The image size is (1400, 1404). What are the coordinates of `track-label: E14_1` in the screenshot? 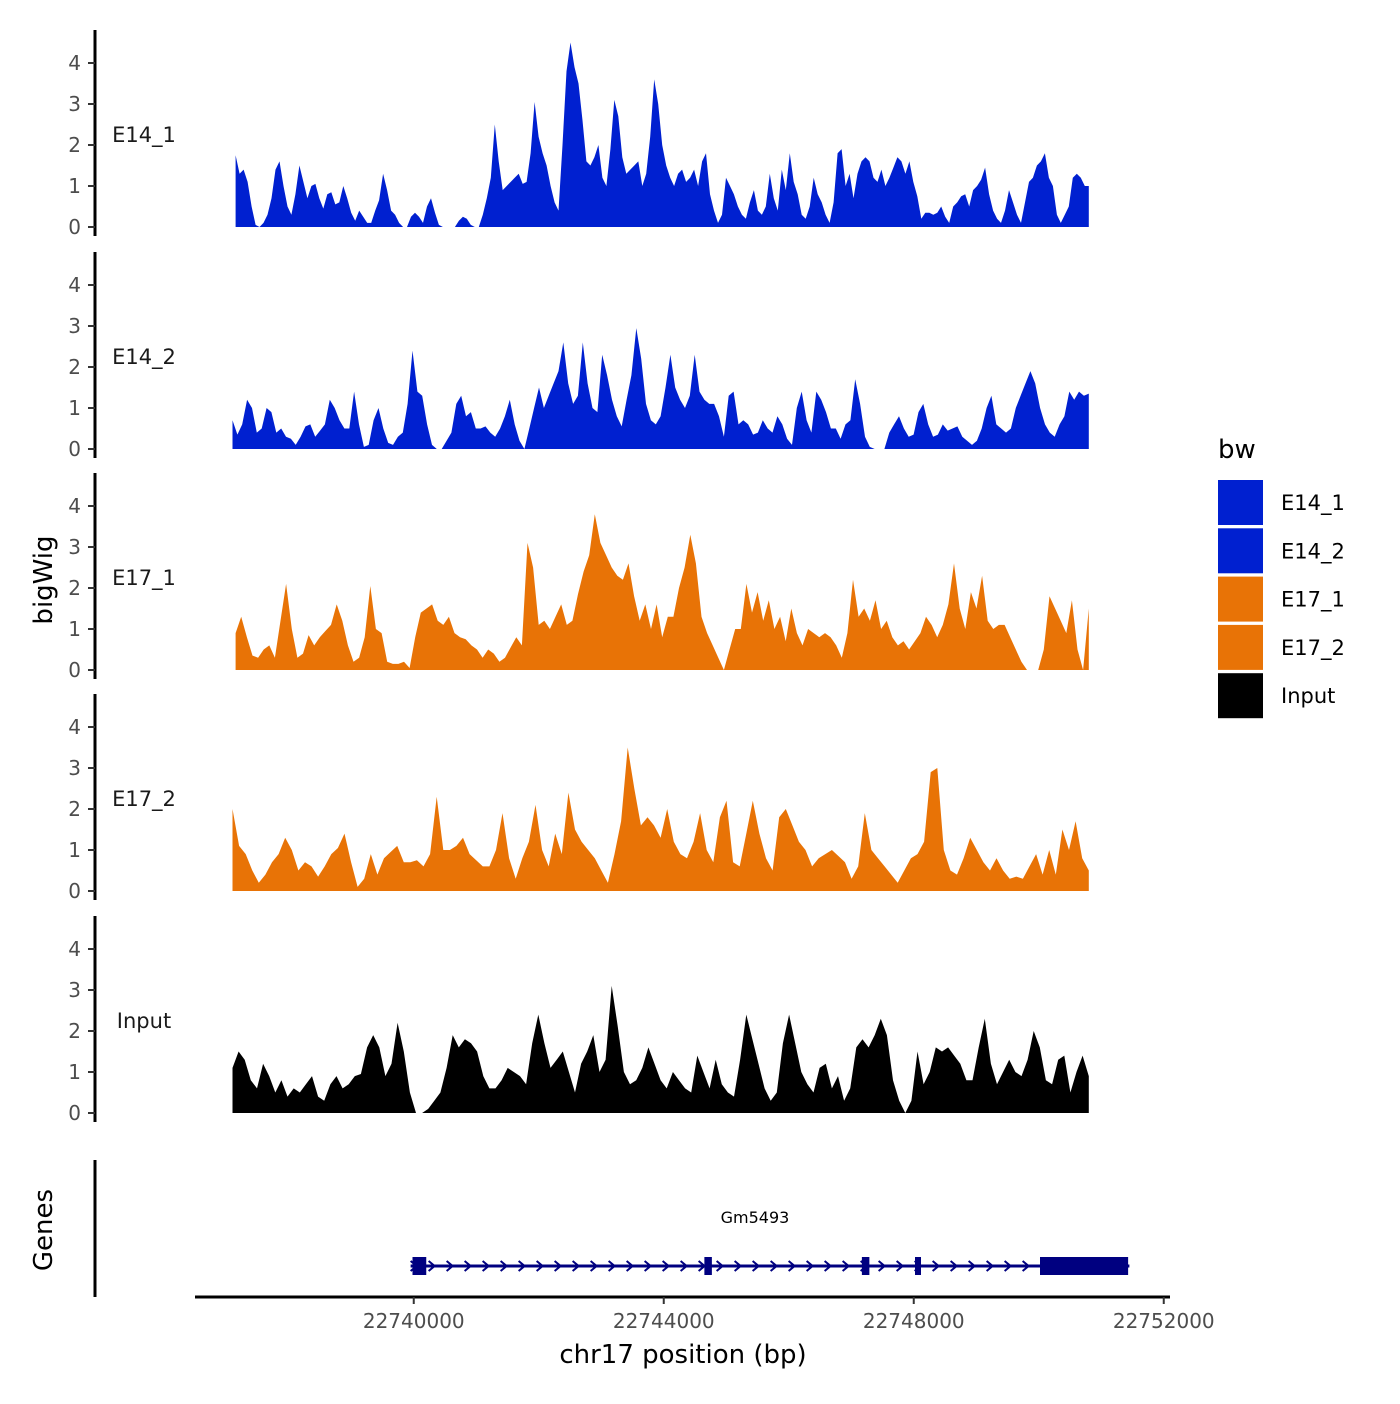 It's located at (144, 135).